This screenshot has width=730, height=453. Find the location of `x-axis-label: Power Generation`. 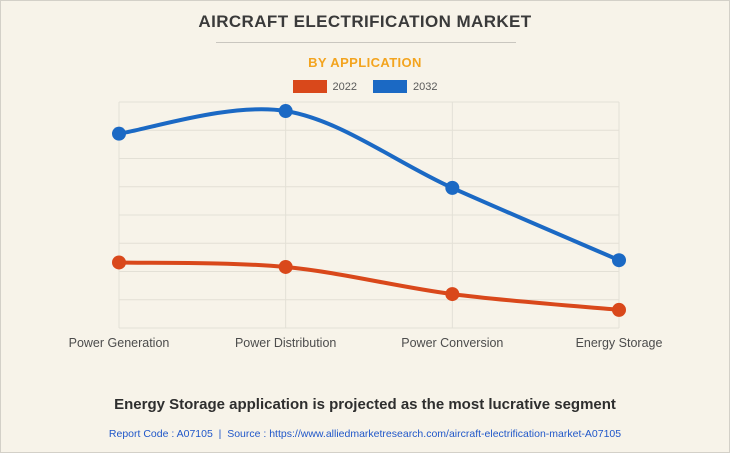

x-axis-label: Power Generation is located at coordinates (119, 343).